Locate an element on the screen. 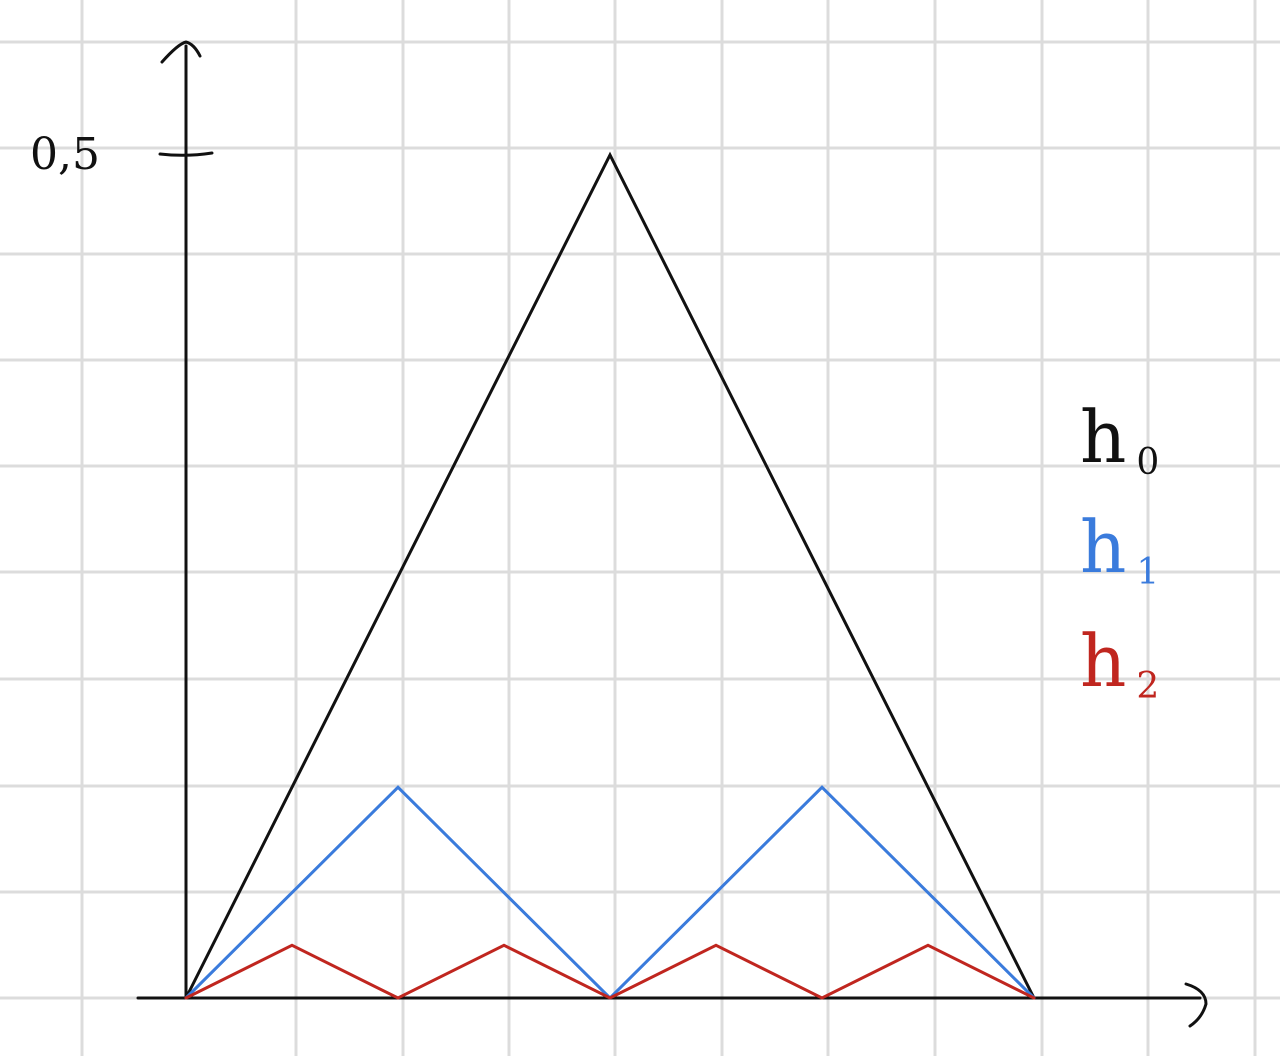 This screenshot has width=1280, height=1056. y-axis-arrowhead is located at coordinates (181, 52).